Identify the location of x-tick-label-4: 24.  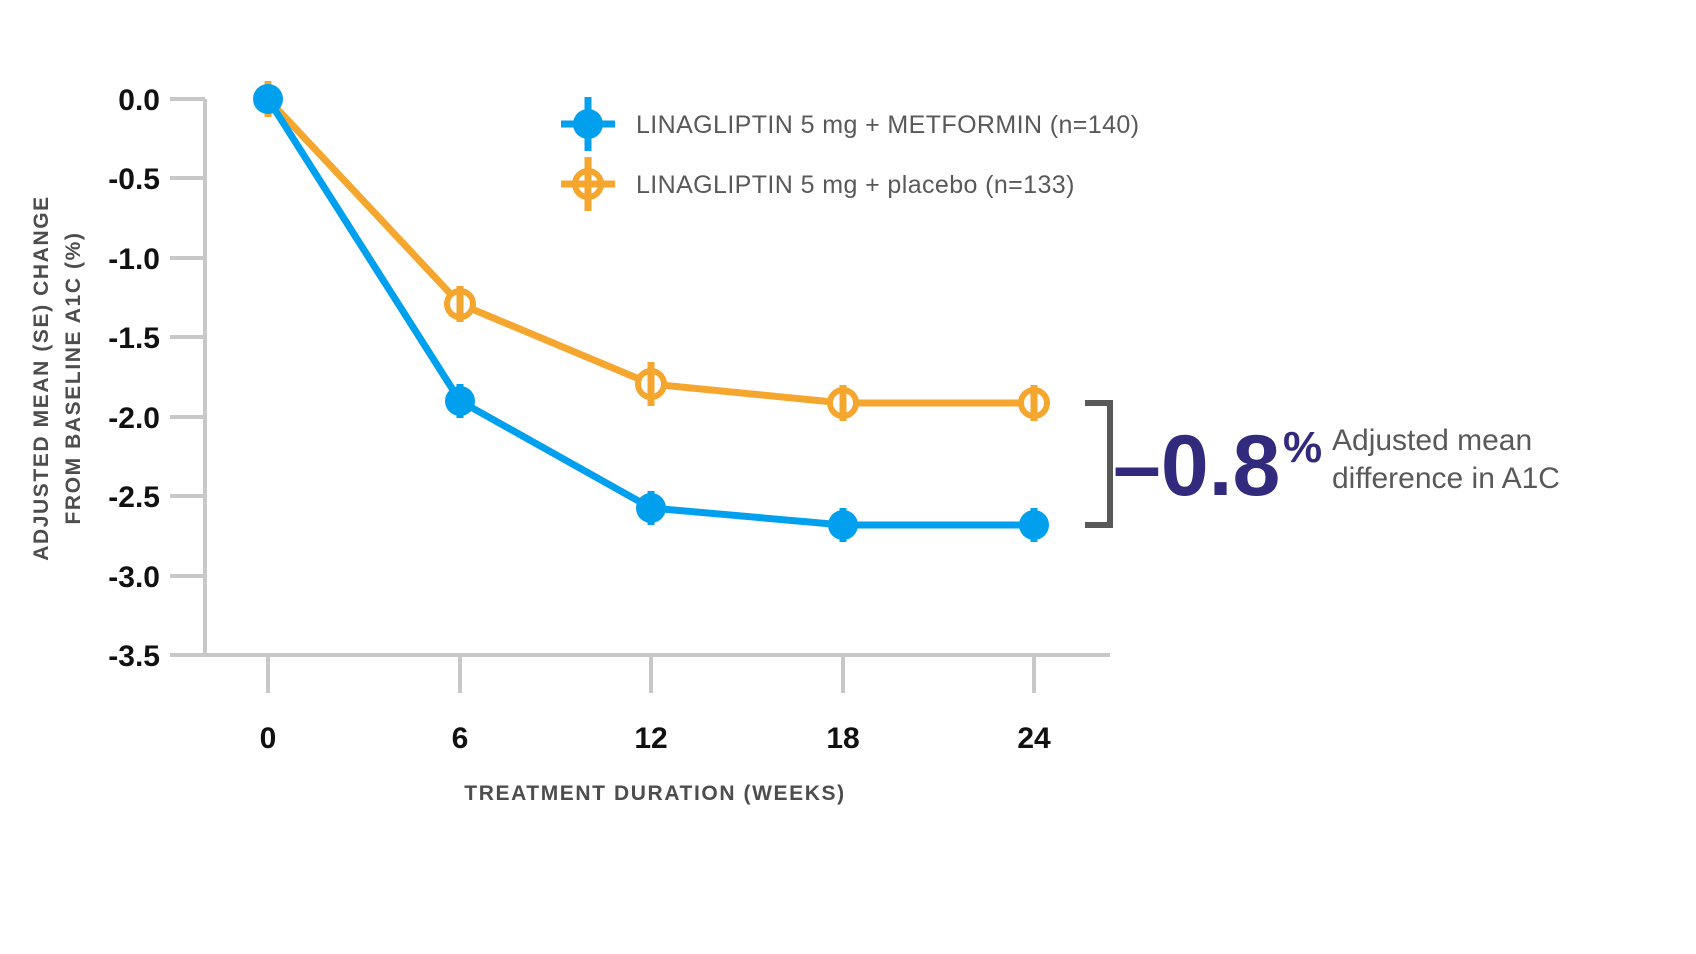
(1034, 738).